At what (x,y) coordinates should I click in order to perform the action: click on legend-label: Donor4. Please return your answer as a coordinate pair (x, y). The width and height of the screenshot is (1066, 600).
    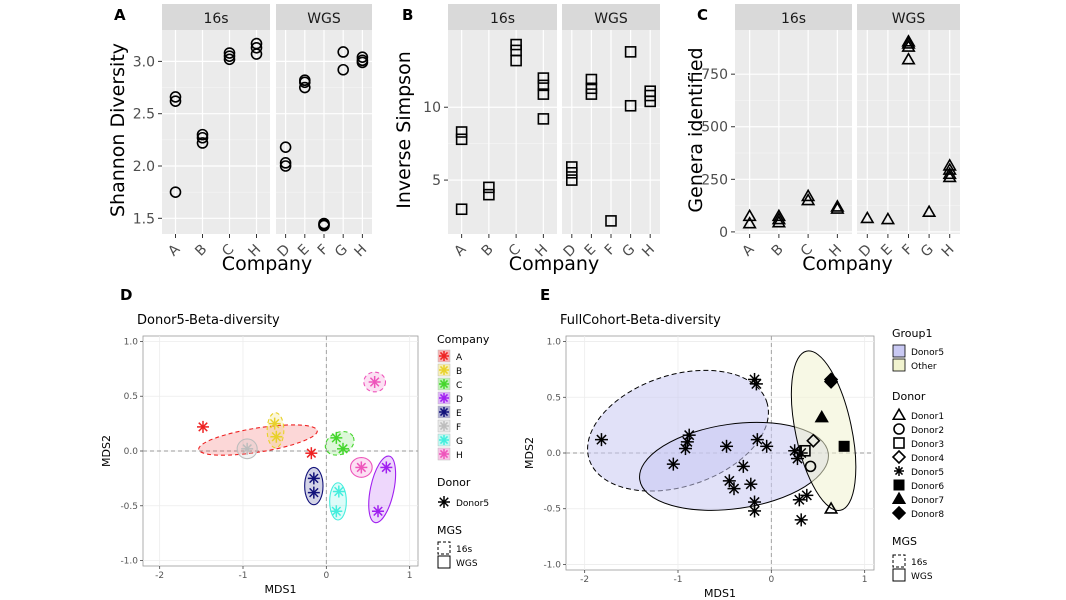
    Looking at the image, I should click on (927, 459).